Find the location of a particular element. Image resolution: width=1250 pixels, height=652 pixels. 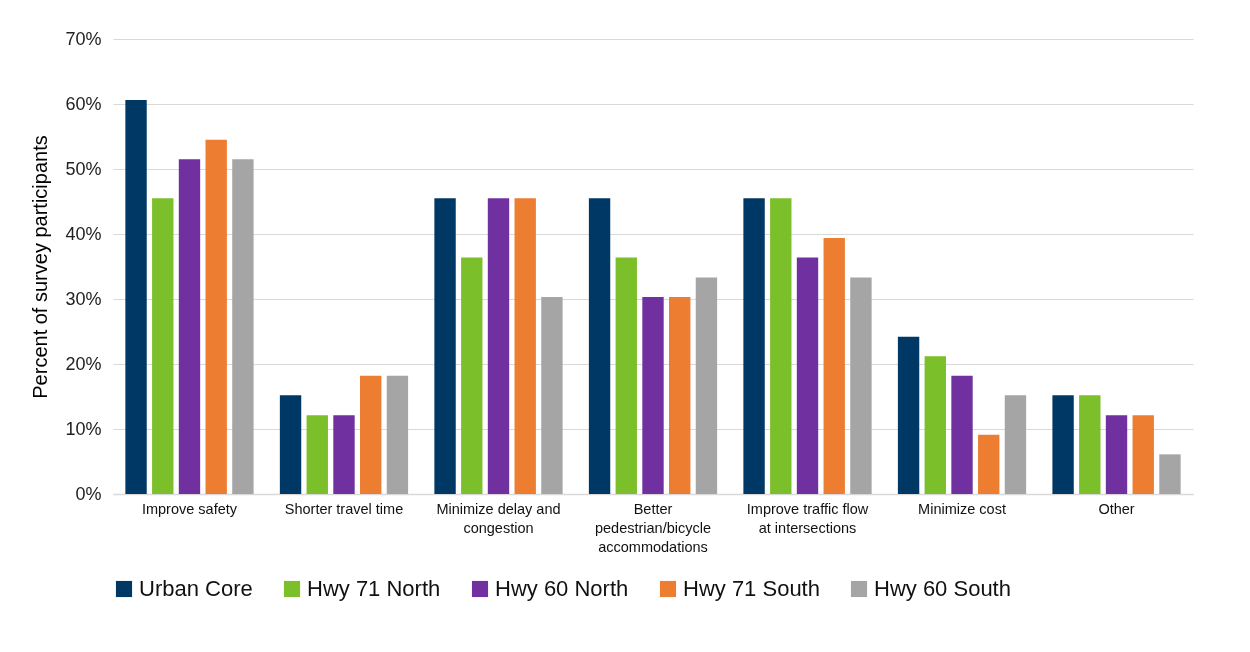

x-tick-label: Shorter travel time is located at coordinates (344, 508).